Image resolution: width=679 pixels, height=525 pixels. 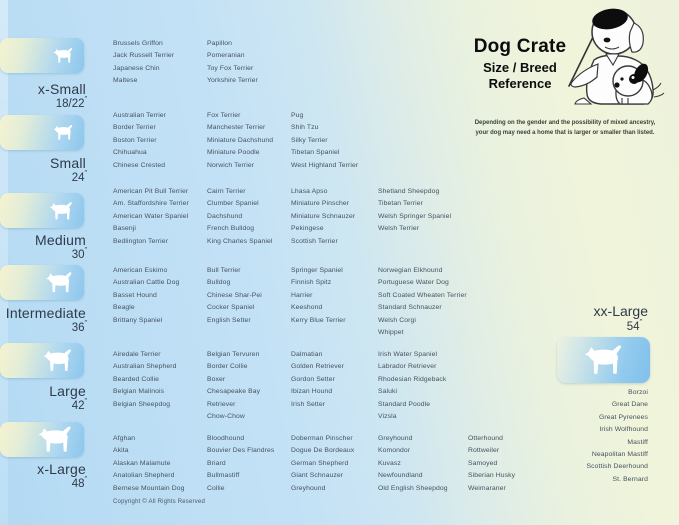 I want to click on breed-name: Standard Poodle, so click(x=404, y=404).